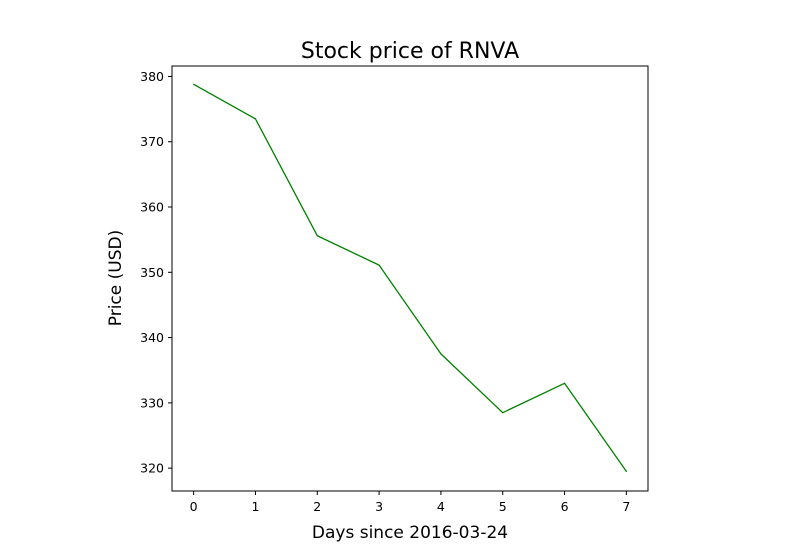 This screenshot has width=800, height=550. Describe the element at coordinates (152, 76) in the screenshot. I see `y-tick-label: 380` at that location.